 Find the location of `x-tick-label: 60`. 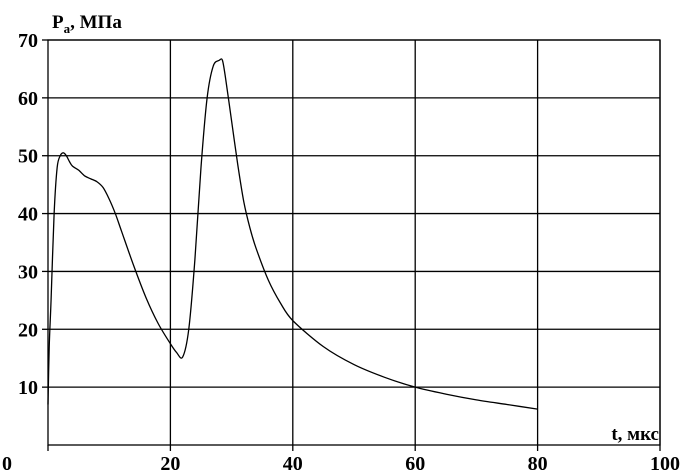

x-tick-label: 60 is located at coordinates (415, 463).